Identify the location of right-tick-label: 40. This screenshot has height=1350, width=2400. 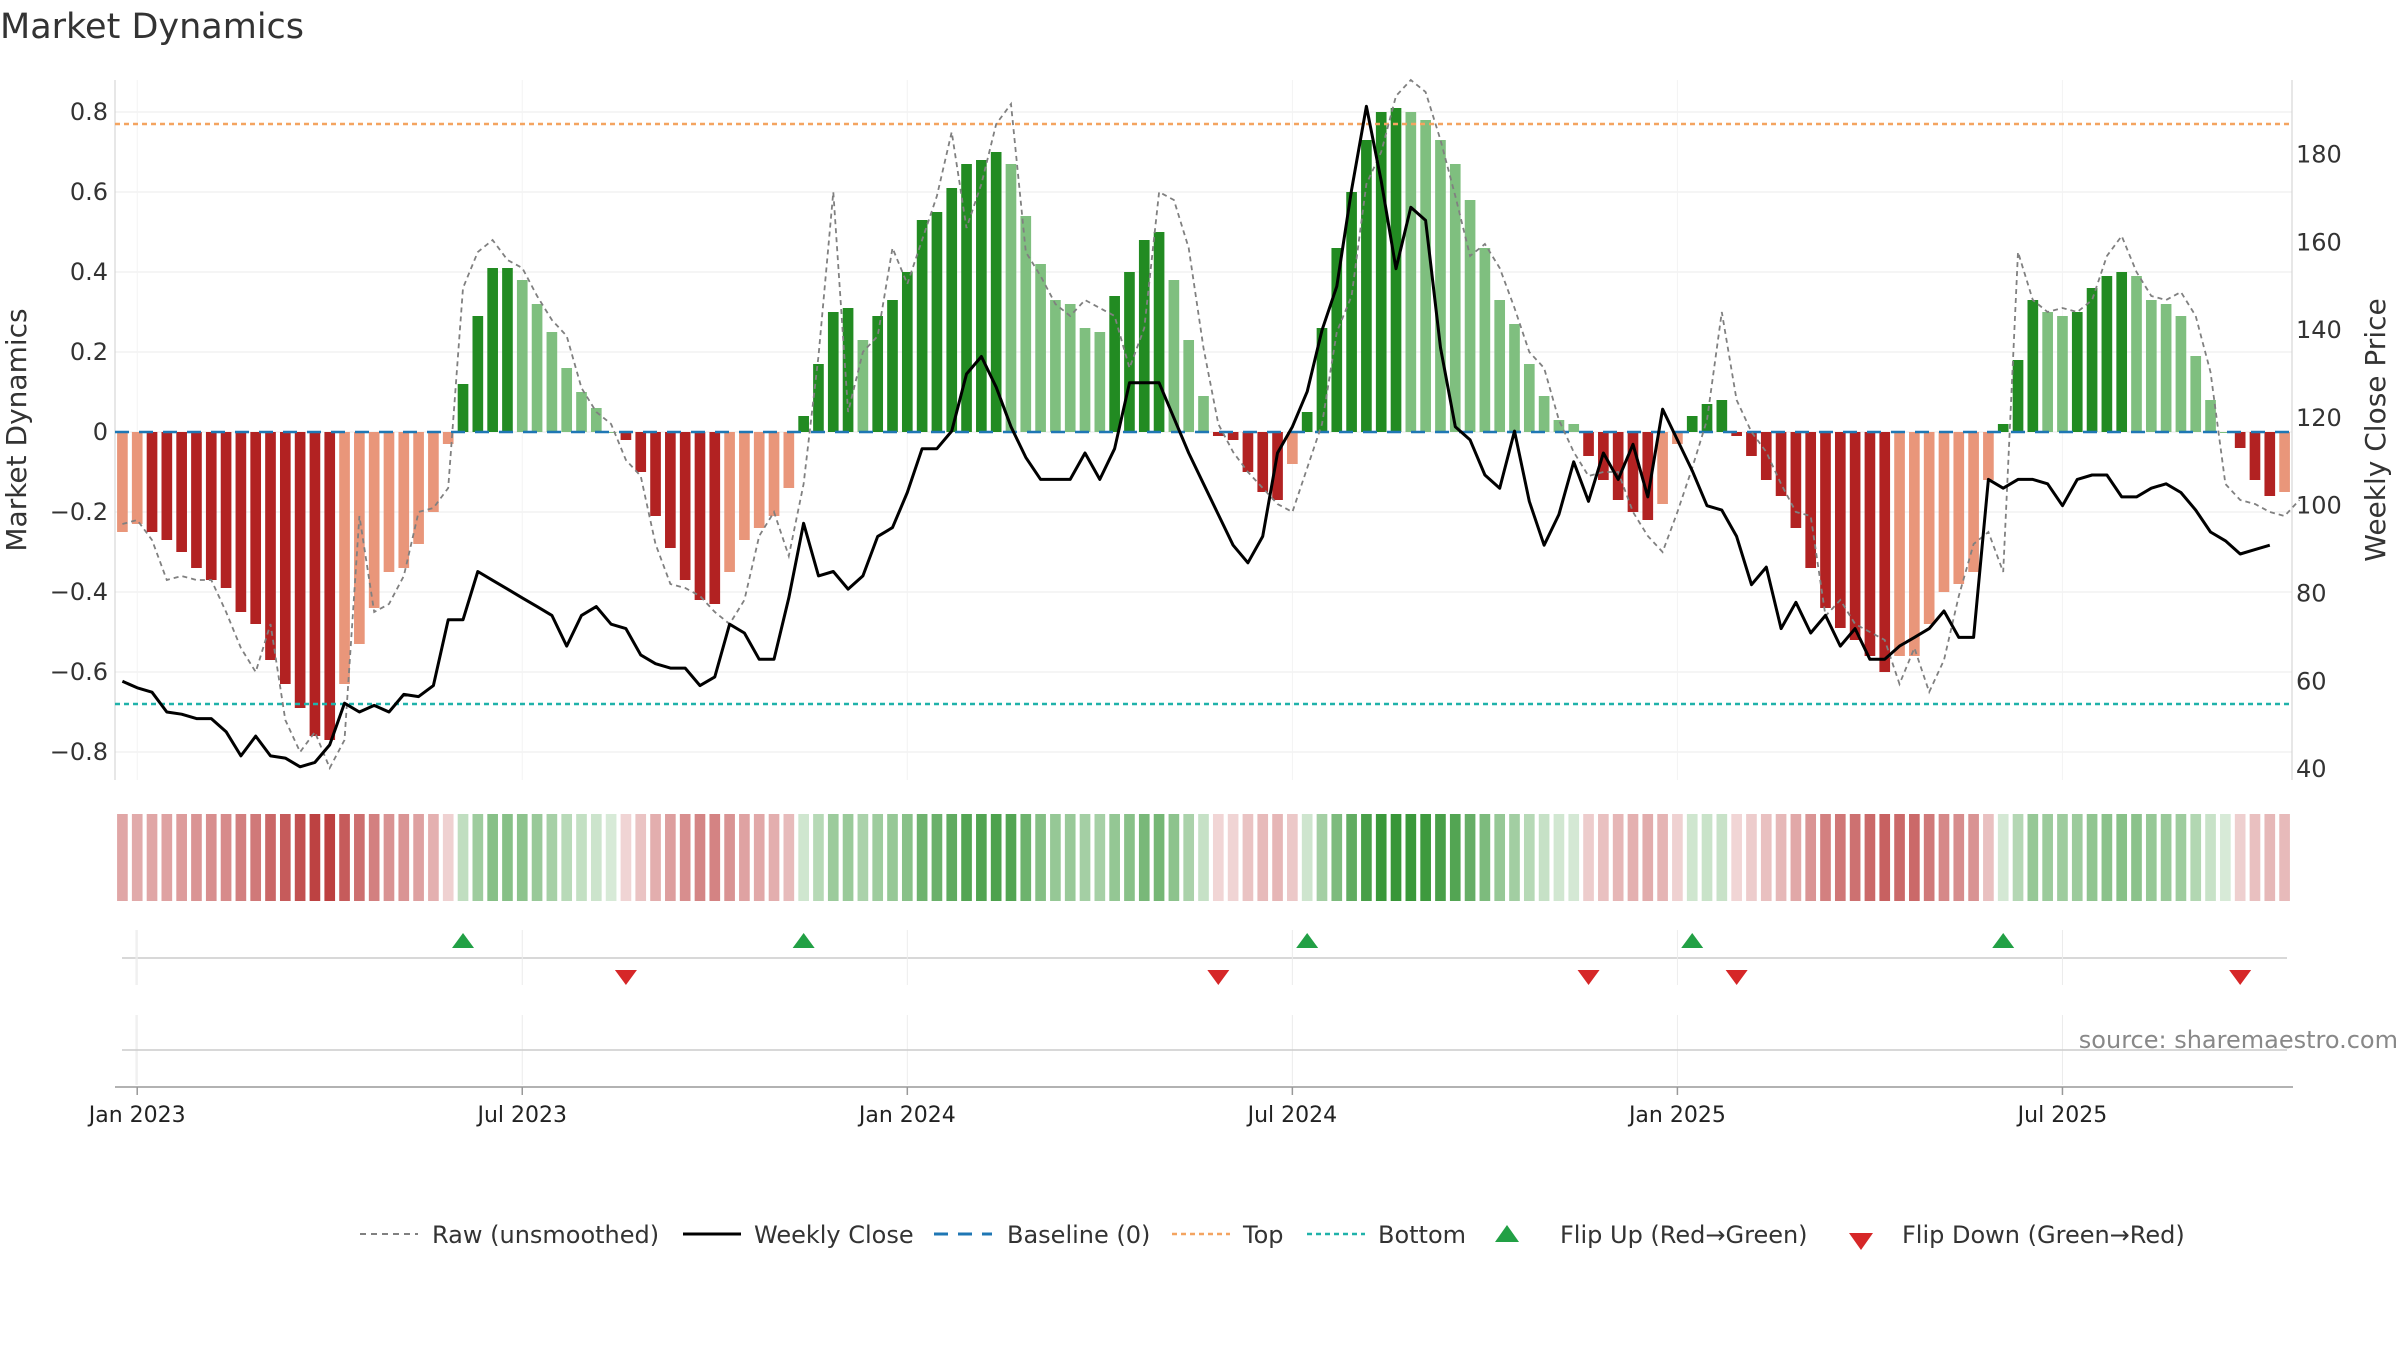
(2311, 769).